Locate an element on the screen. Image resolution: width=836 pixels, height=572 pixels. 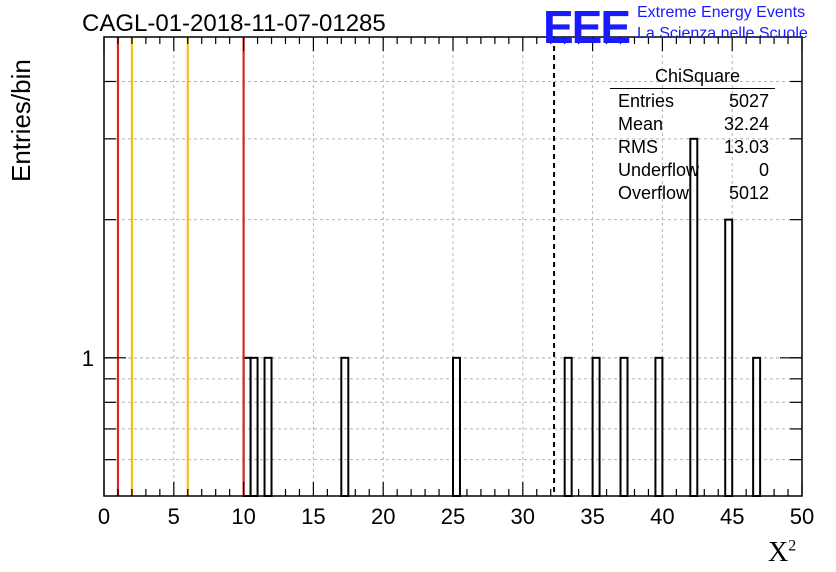
x-tick-label: 25 is located at coordinates (453, 516).